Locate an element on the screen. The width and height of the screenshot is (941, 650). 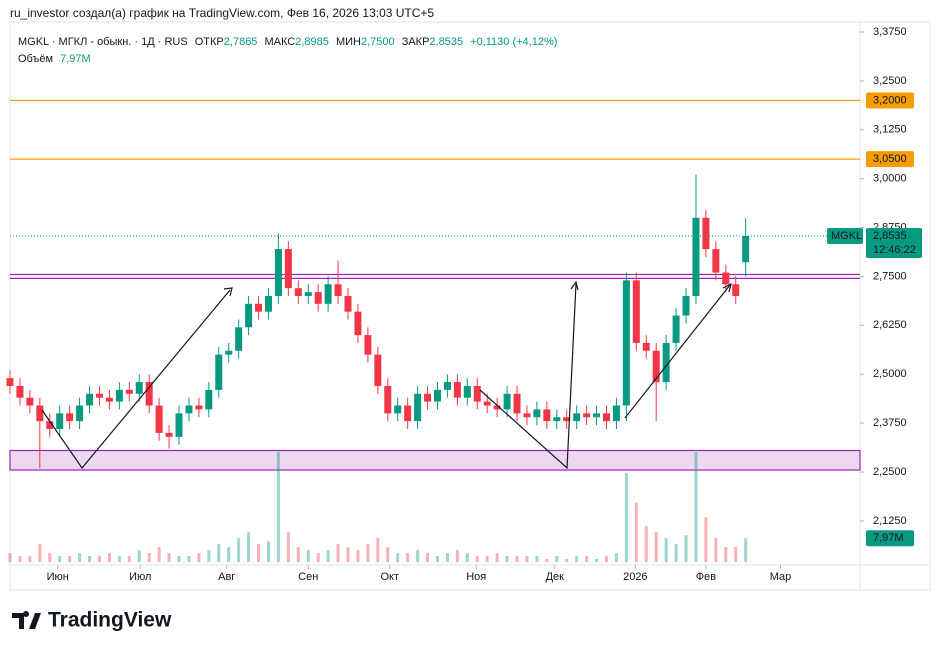
x-tick-label: Дек is located at coordinates (555, 577).